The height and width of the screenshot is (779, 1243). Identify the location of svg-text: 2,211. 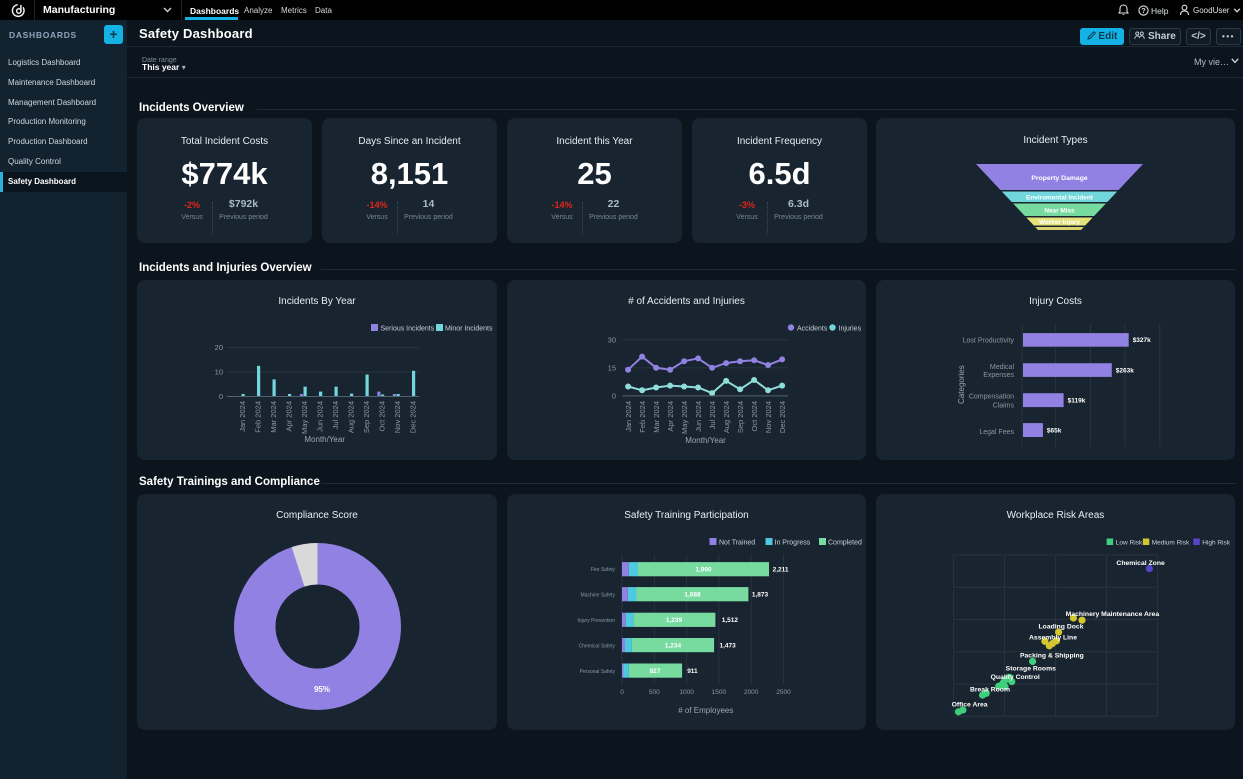
(781, 570).